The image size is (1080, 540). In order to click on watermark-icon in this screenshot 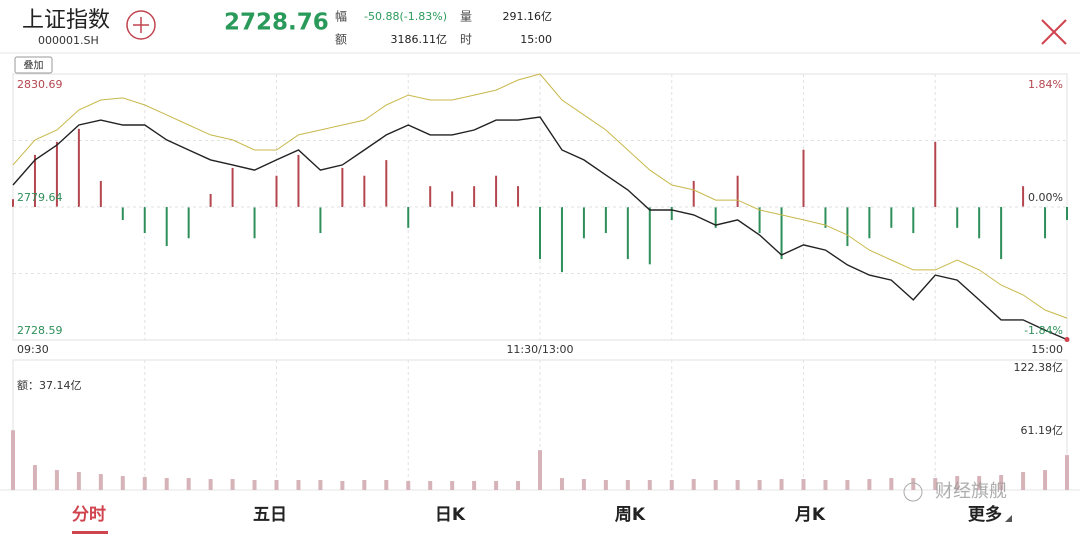, I will do `click(913, 492)`.